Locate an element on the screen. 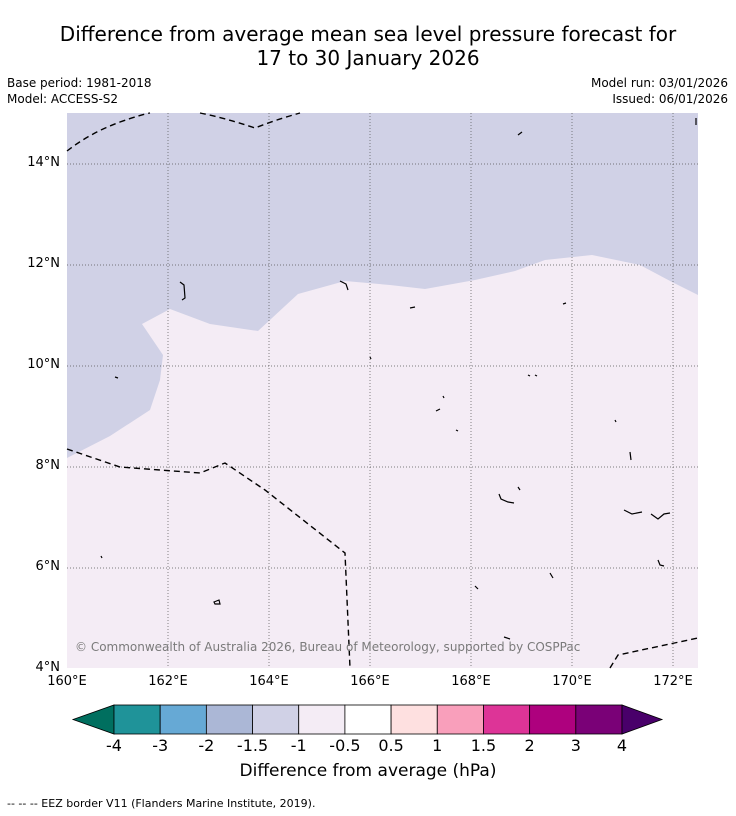  colorbar-tick-label: -1.5 is located at coordinates (252, 745).